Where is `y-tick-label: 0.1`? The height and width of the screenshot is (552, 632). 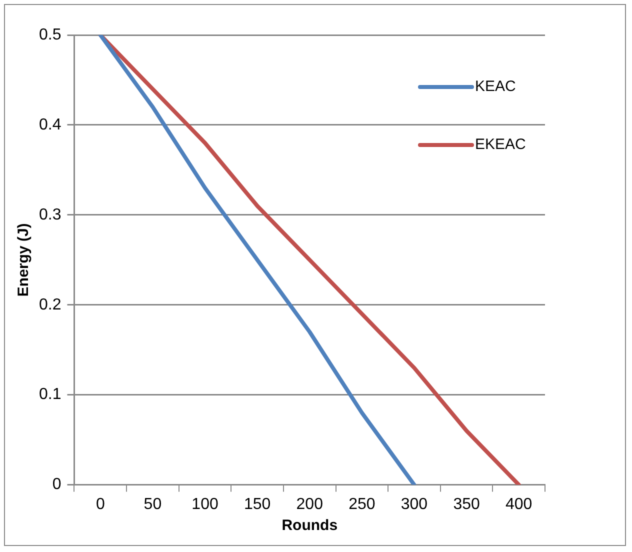
y-tick-label: 0.1 is located at coordinates (50, 395).